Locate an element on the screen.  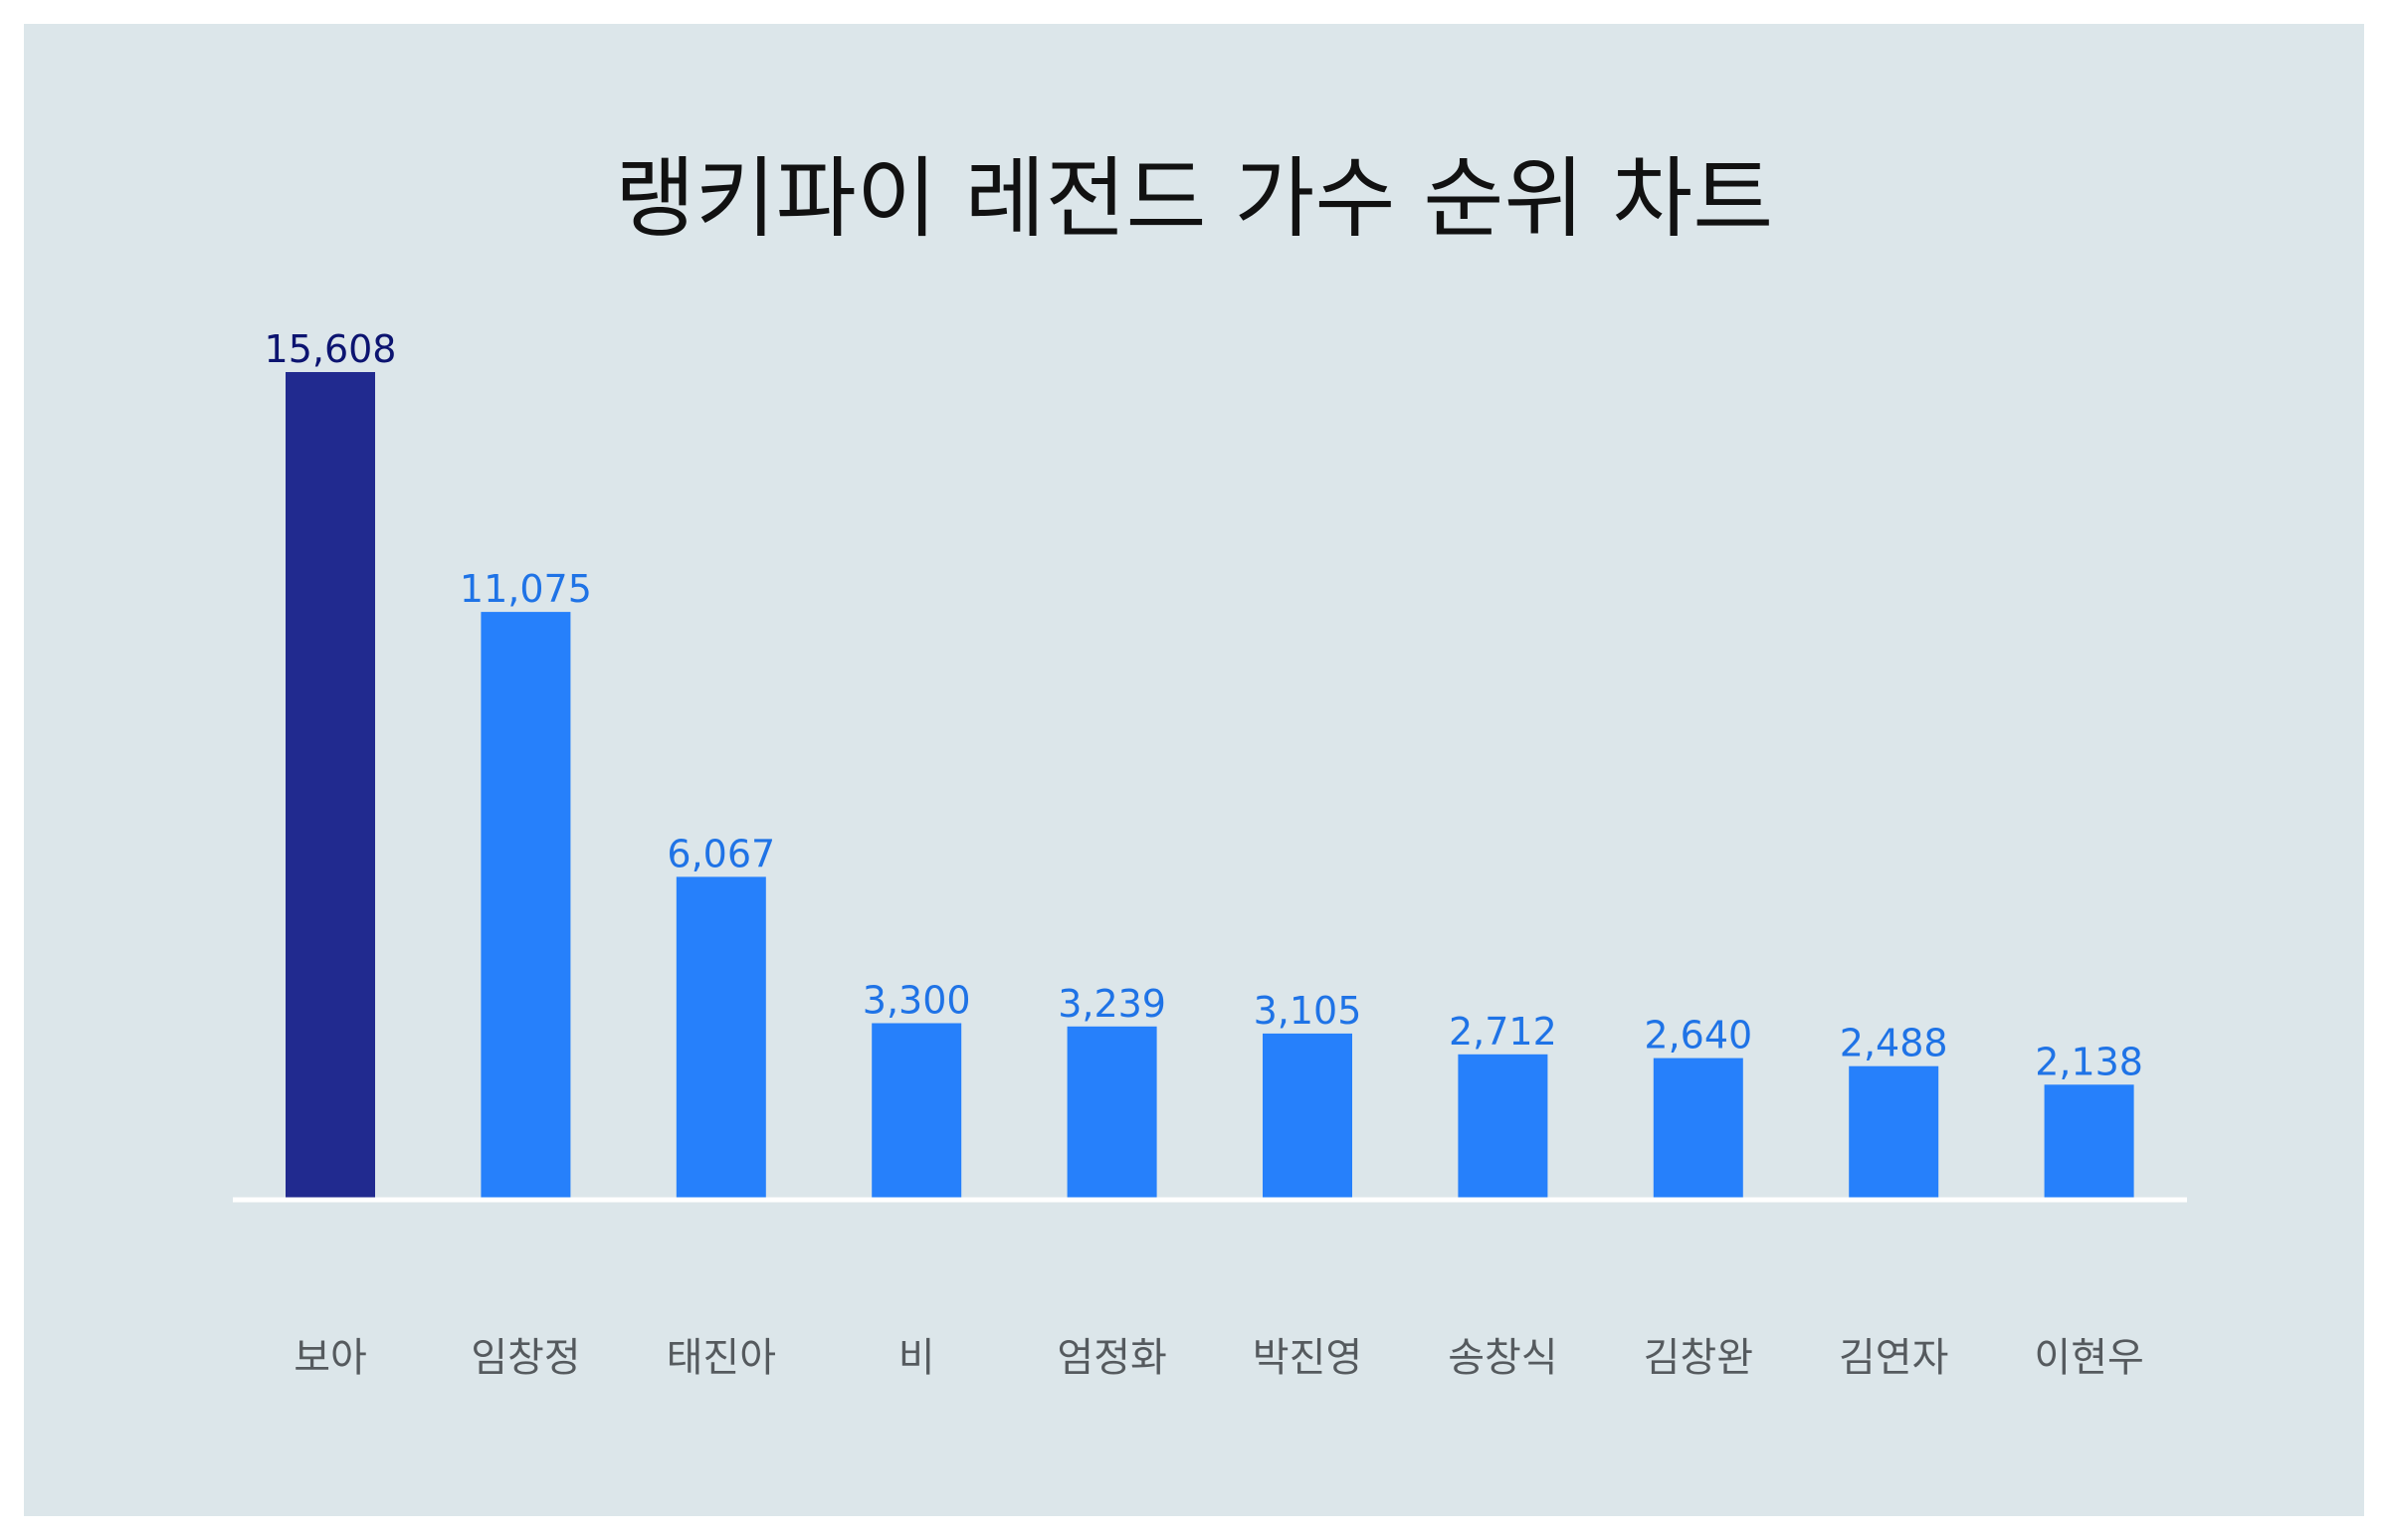
category-label-10: 이현우 is located at coordinates (2088, 1358).